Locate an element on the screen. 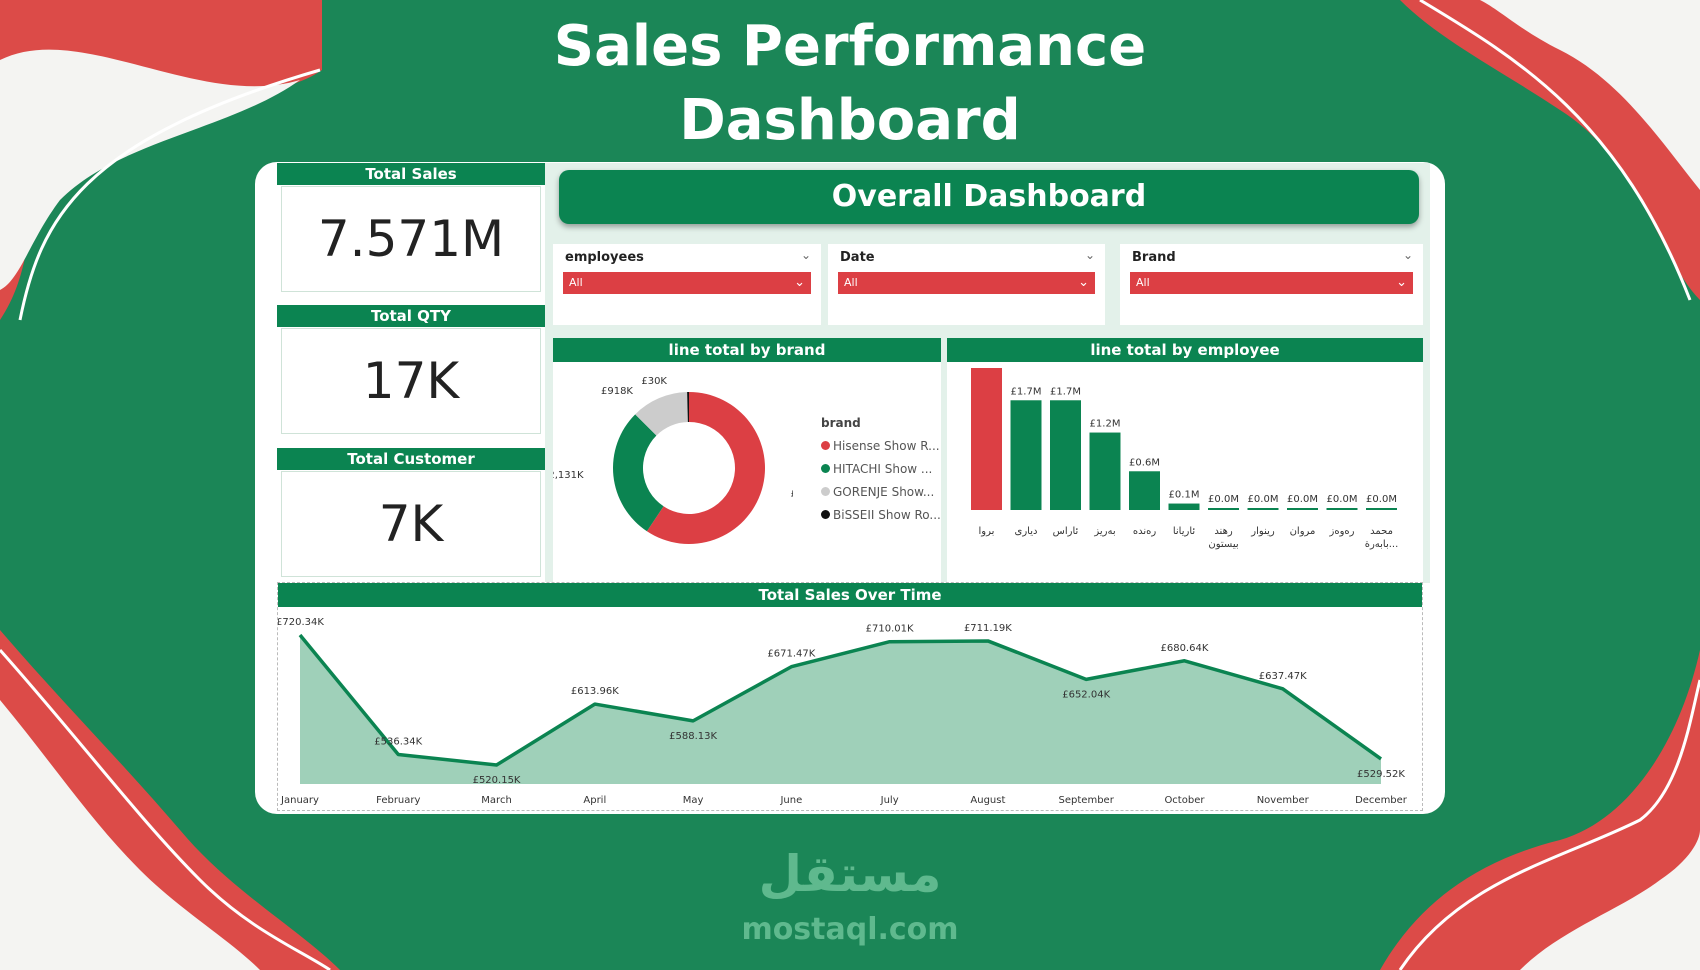 The height and width of the screenshot is (970, 1700). sales-data-label: £588.13K is located at coordinates (693, 736).